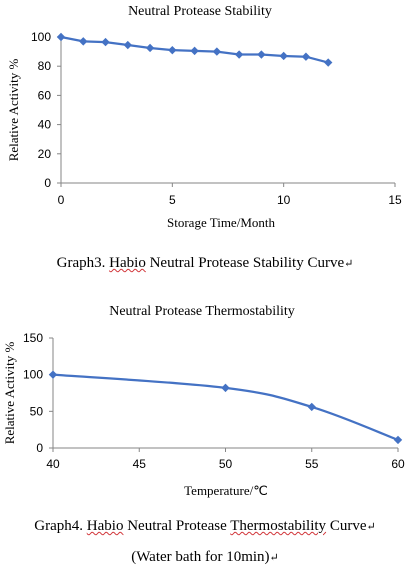 The width and height of the screenshot is (410, 573). I want to click on graph3-caption-text: Neutral Protease Stability Curve, so click(245, 263).